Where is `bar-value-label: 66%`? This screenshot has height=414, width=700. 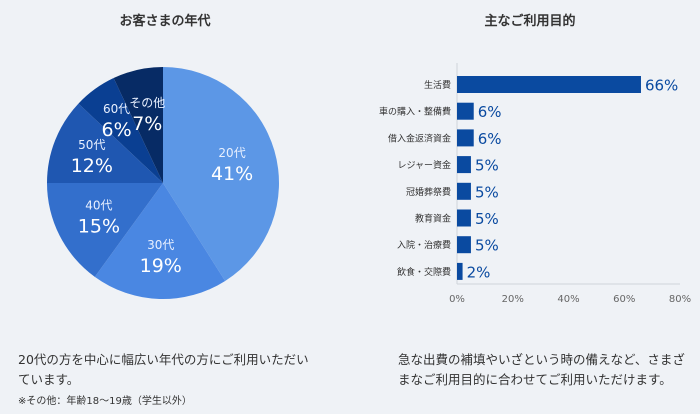 bar-value-label: 66% is located at coordinates (661, 86).